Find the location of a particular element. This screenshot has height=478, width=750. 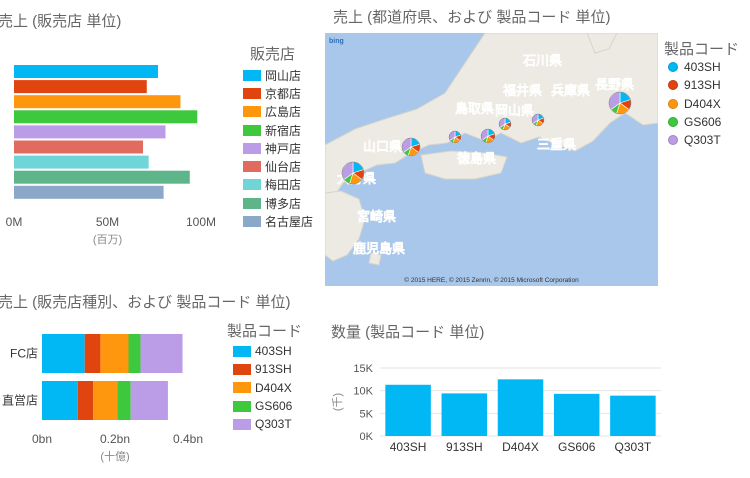

map-region-label: 三重県 is located at coordinates (556, 144).